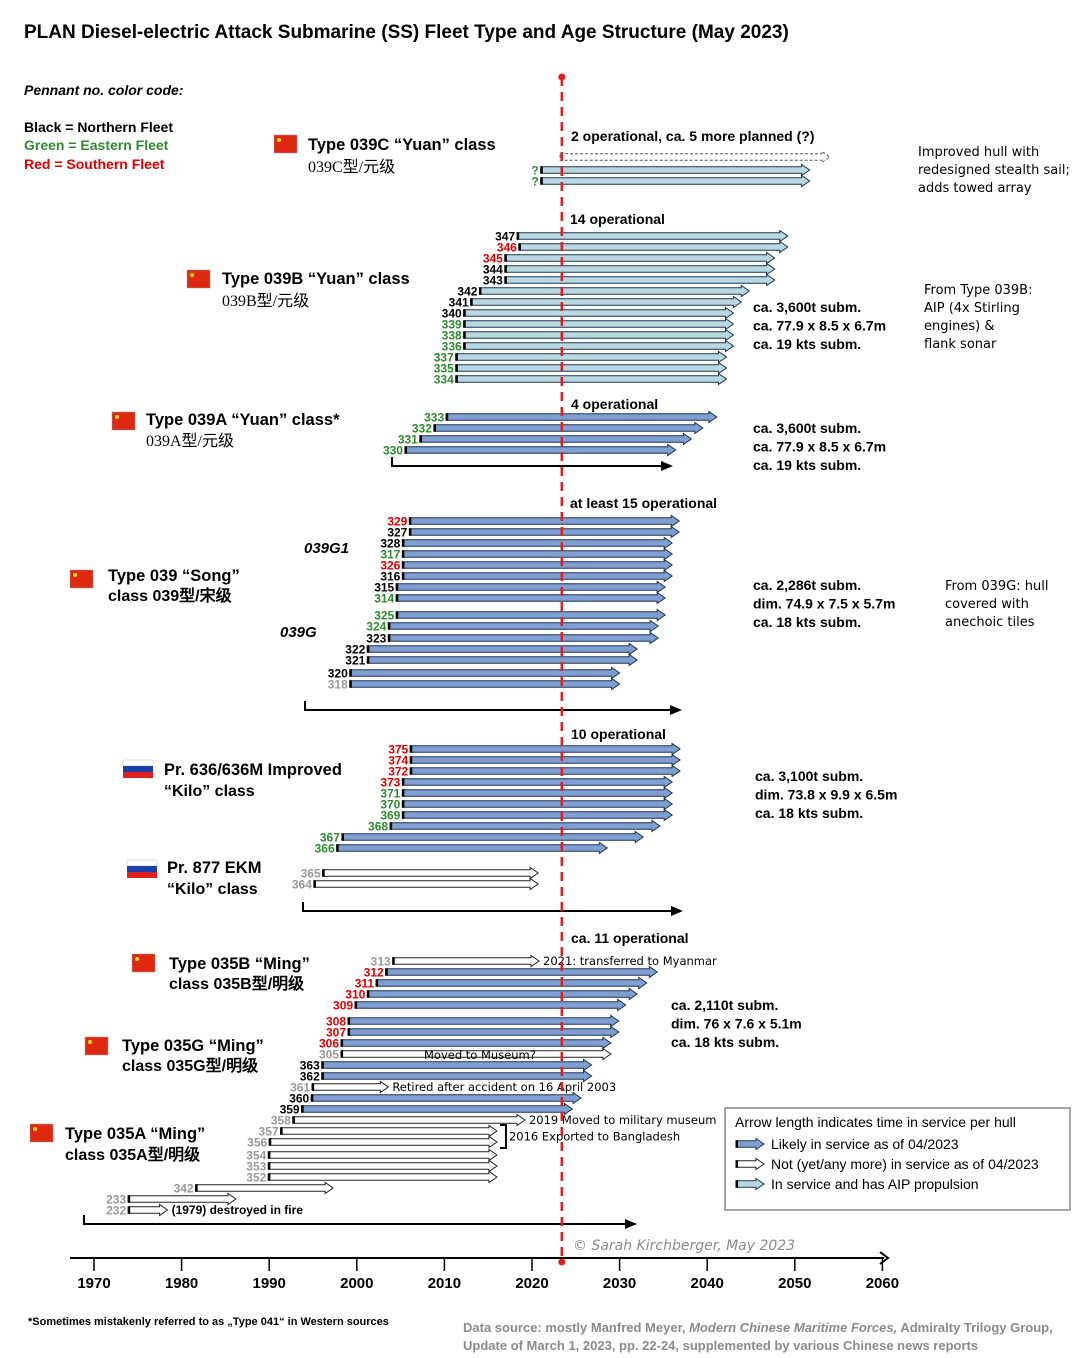 Image resolution: width=1080 pixels, height=1358 pixels. Describe the element at coordinates (390, 783) in the screenshot. I see `pennant-number: 373` at that location.